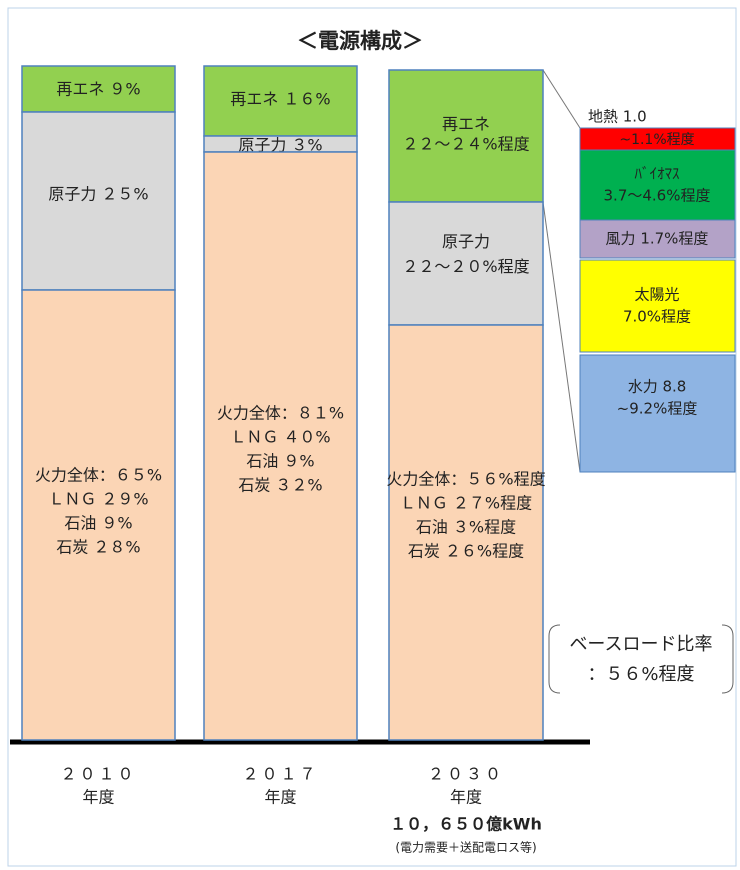 This screenshot has height=870, width=740. I want to click on segment-label: 再エネ １６%, so click(280, 99).